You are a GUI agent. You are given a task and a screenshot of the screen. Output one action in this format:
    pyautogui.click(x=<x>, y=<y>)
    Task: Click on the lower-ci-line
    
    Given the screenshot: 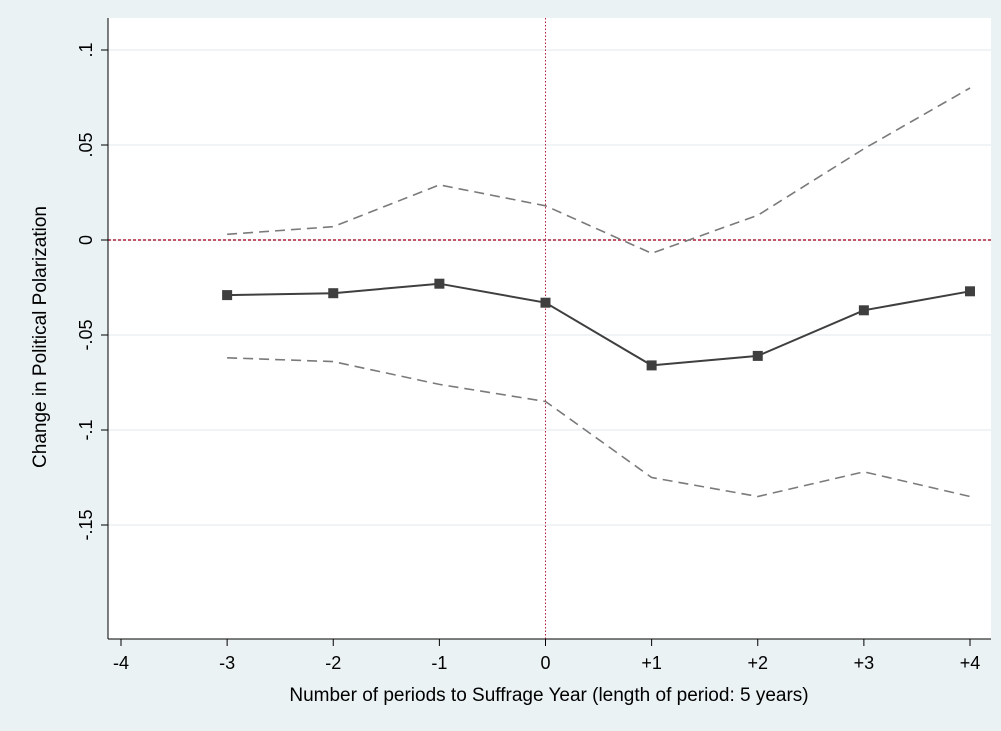 What is the action you would take?
    pyautogui.click(x=599, y=427)
    